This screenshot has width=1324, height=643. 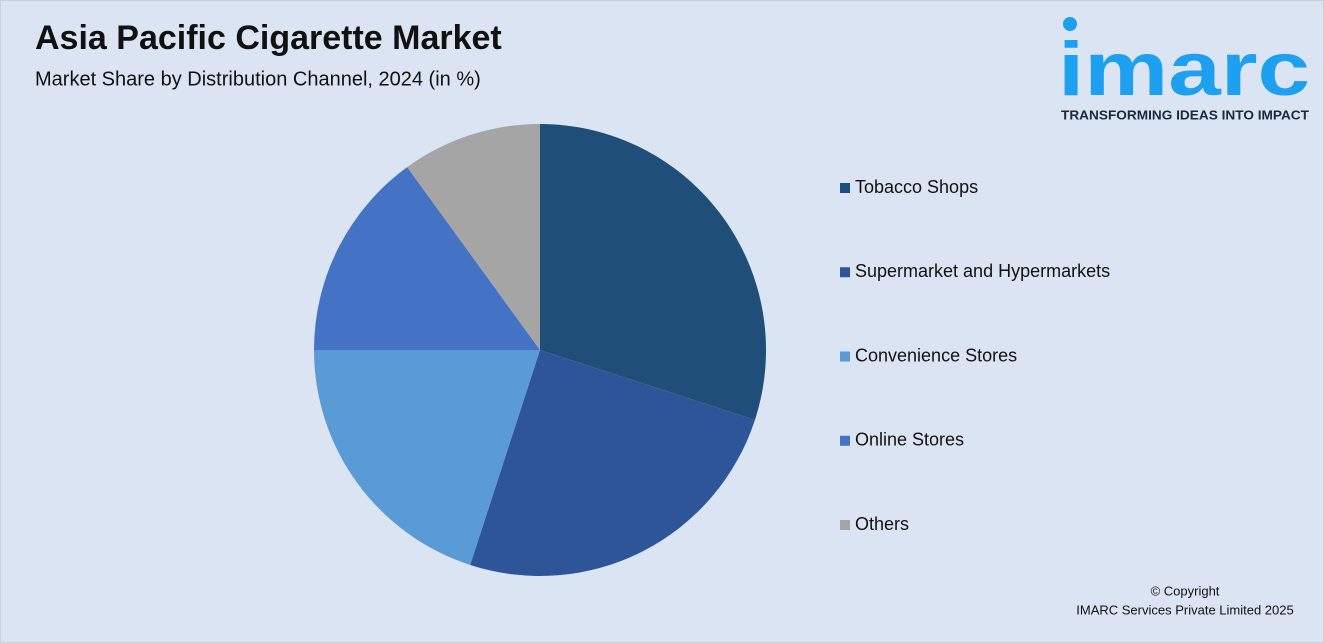 I want to click on legend-label: Convenience Stores, so click(x=936, y=355).